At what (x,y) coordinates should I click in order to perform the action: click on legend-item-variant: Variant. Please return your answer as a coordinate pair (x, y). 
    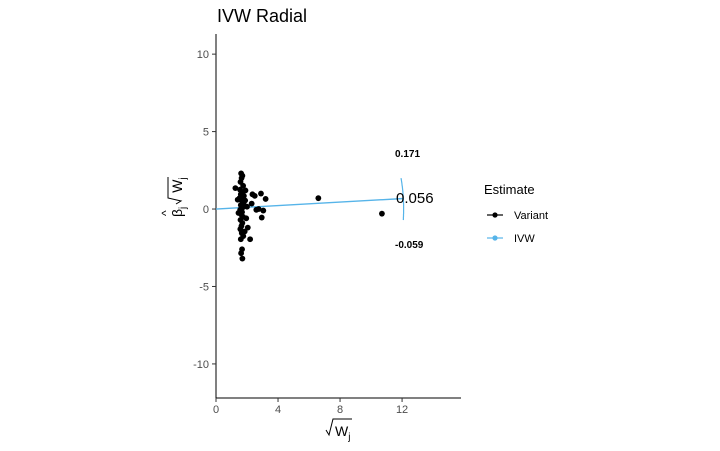
    Looking at the image, I should click on (517, 216).